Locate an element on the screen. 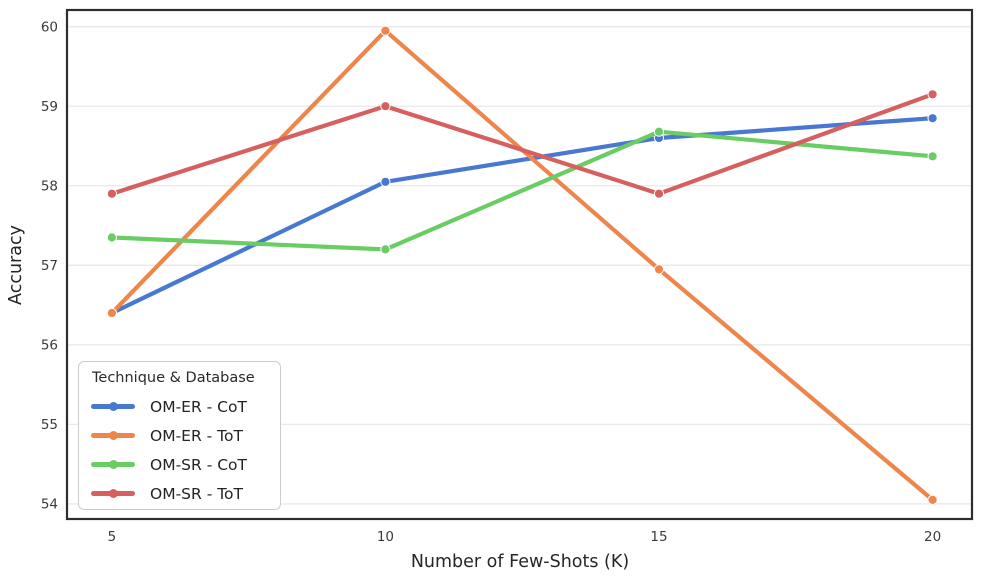 The image size is (984, 584). y-tick-label: 54 is located at coordinates (49, 505).